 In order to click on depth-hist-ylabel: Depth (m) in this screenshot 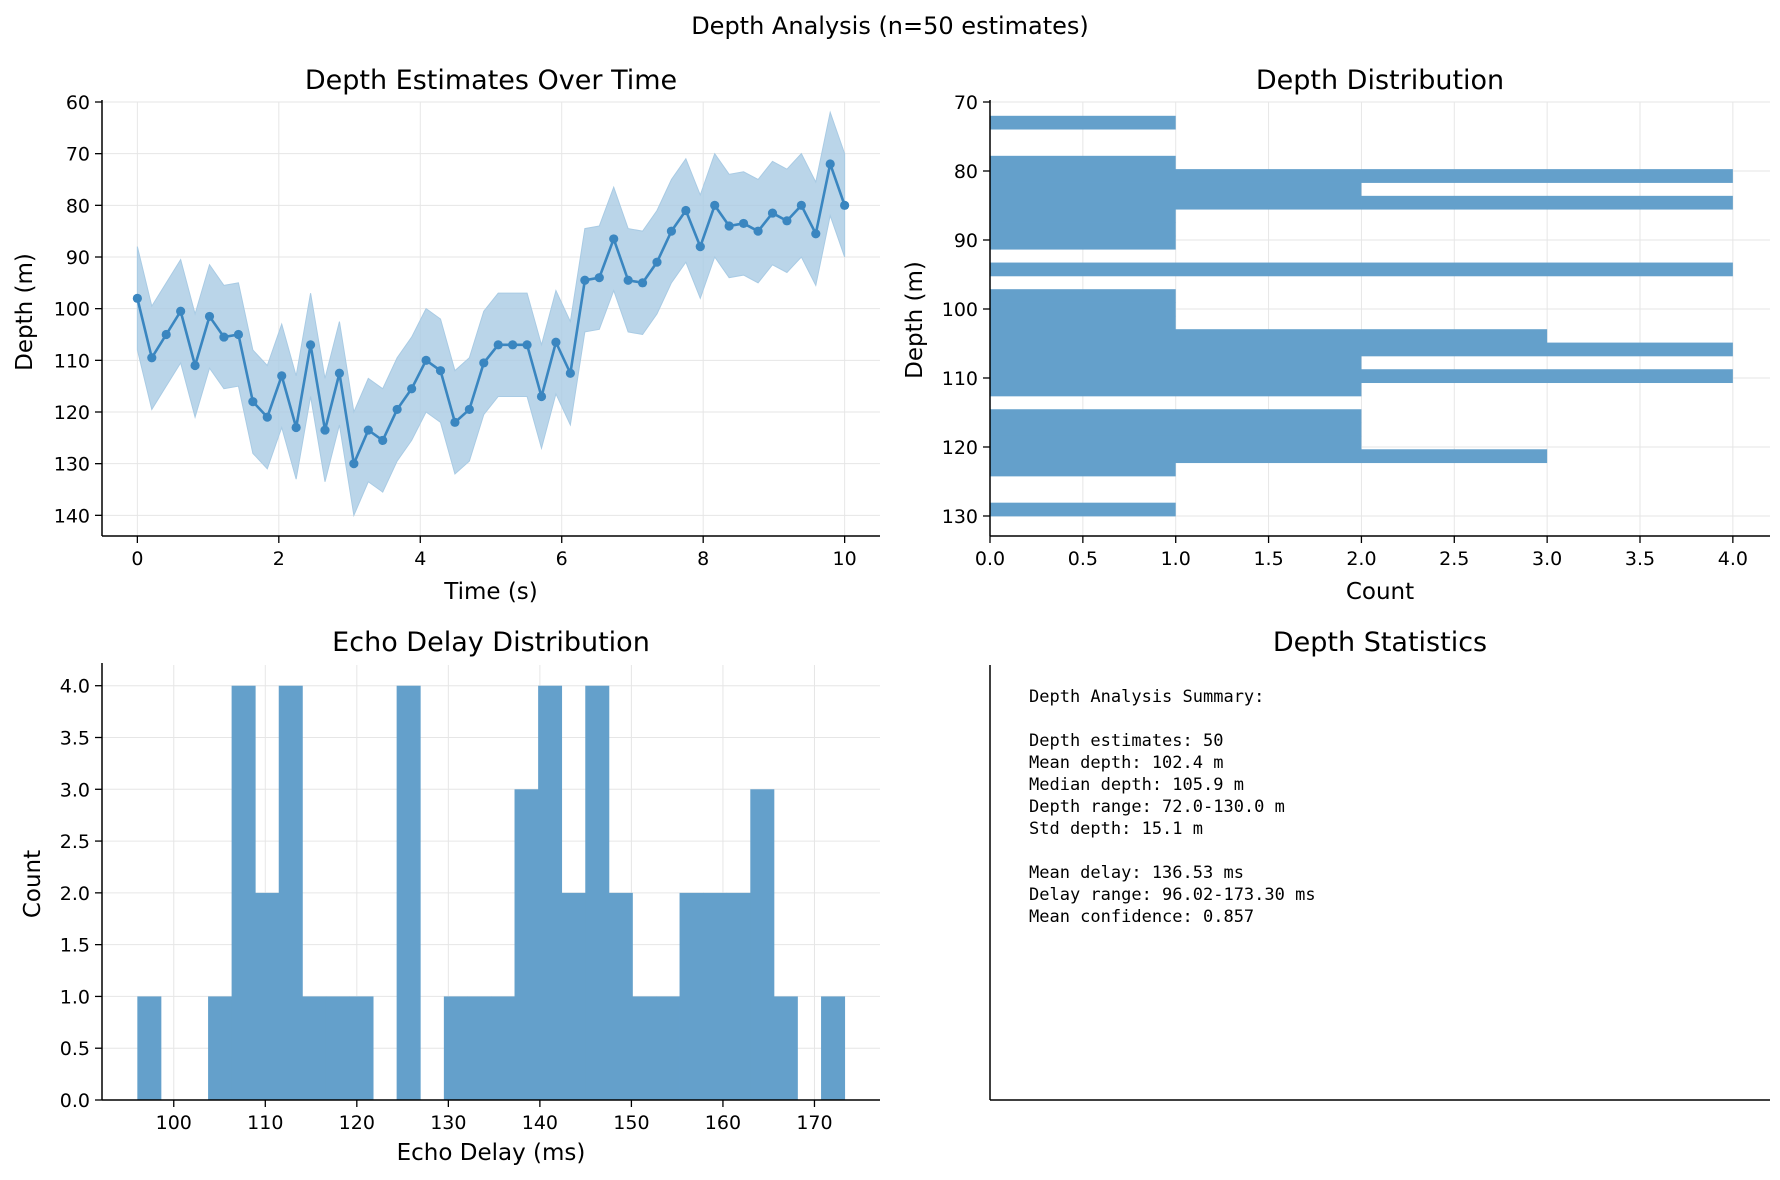, I will do `click(915, 320)`.